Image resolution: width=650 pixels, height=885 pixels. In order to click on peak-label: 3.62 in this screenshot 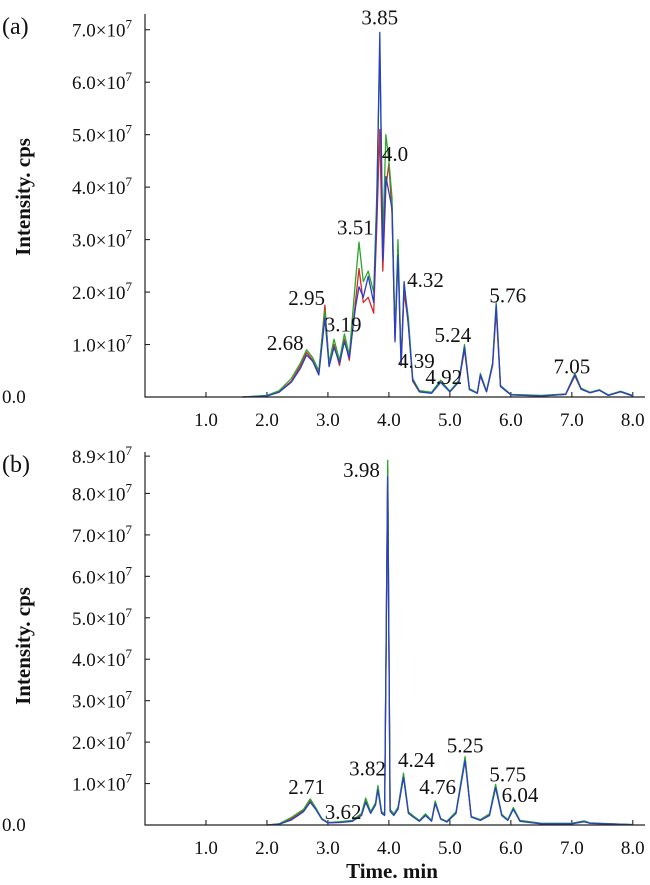, I will do `click(343, 812)`.